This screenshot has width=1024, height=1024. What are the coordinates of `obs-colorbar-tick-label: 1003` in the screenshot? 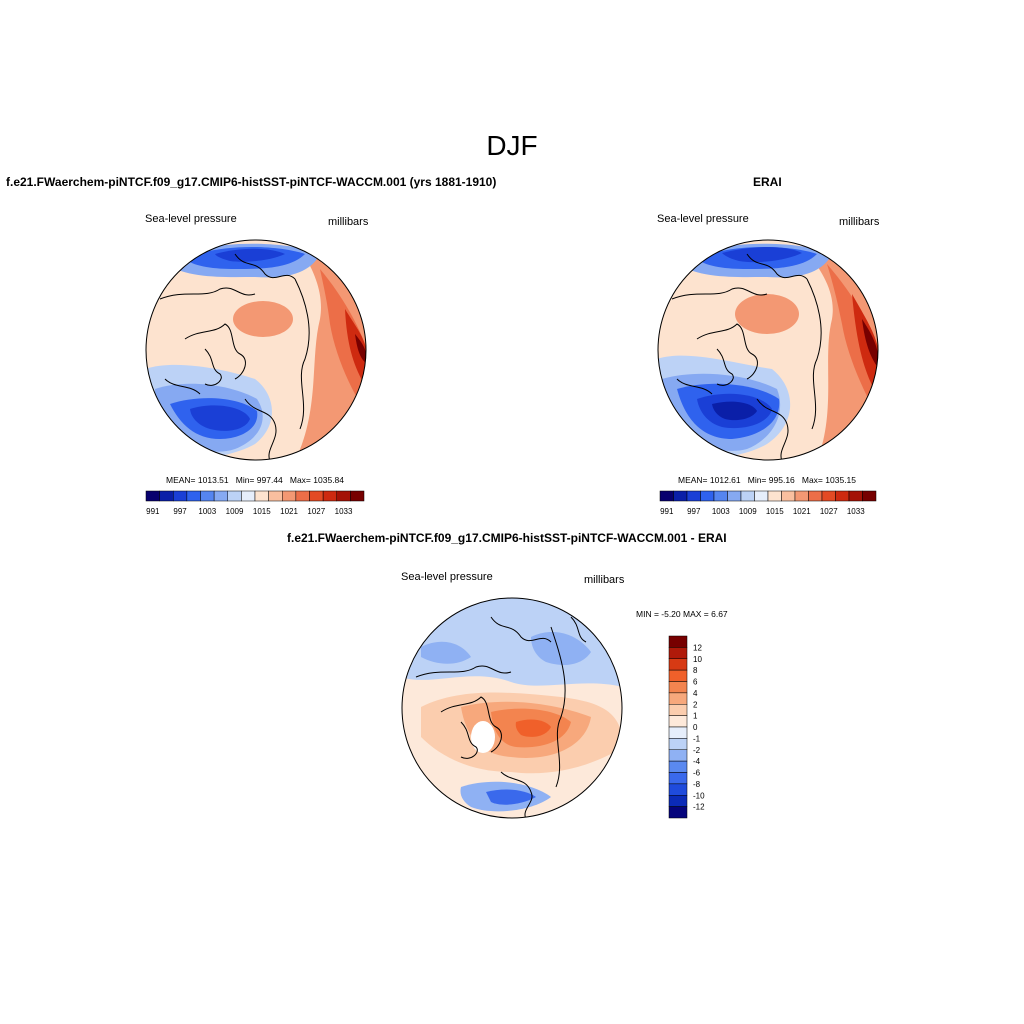 It's located at (721, 511).